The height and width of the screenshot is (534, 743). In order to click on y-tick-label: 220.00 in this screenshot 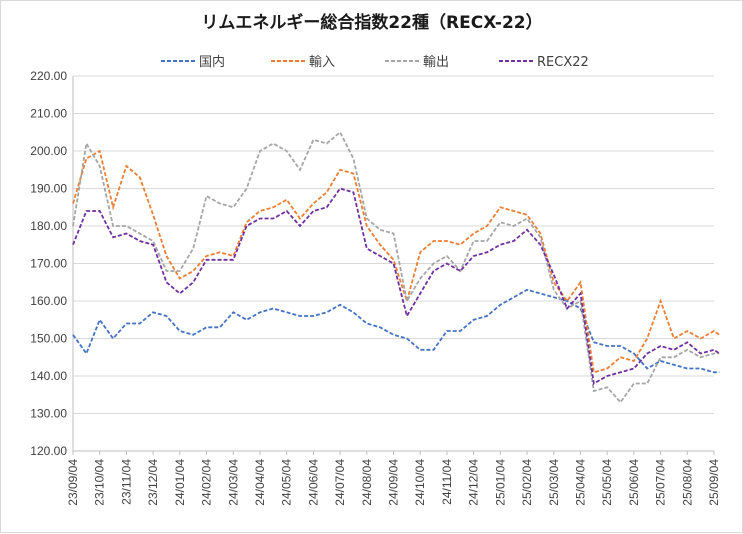, I will do `click(48, 76)`.